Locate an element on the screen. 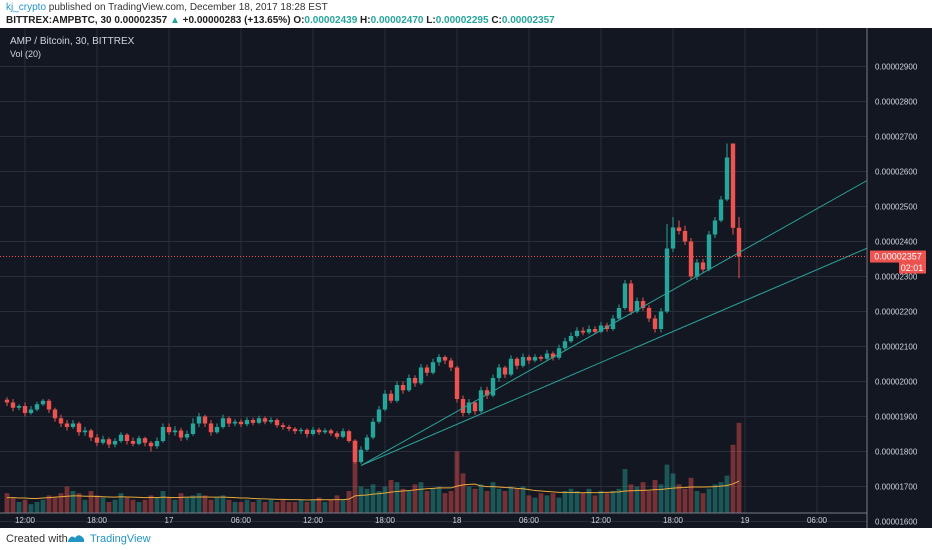 The image size is (932, 550). time-axis-label: 17 is located at coordinates (169, 520).